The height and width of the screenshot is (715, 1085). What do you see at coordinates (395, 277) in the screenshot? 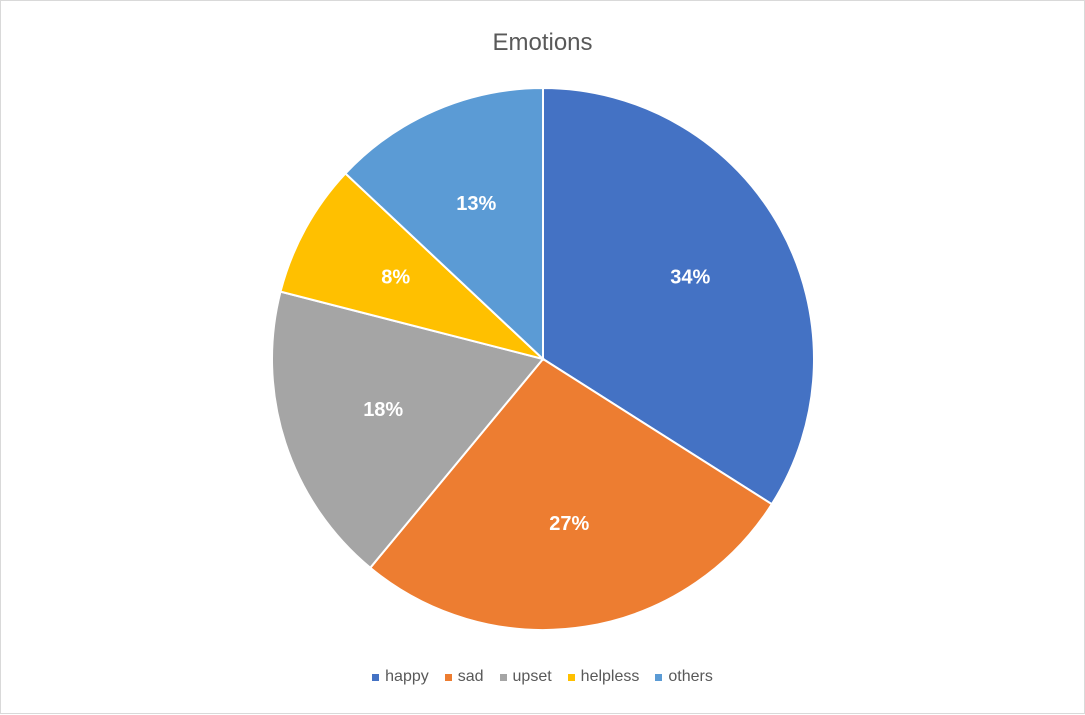
I see `data-label-helpless: 8%` at bounding box center [395, 277].